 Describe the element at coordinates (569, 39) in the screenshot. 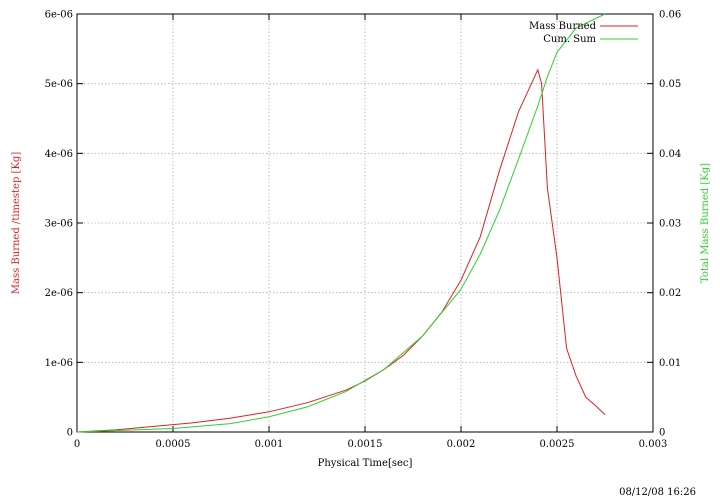

I see `legend-label-cum-sum: Cum. Sum` at that location.